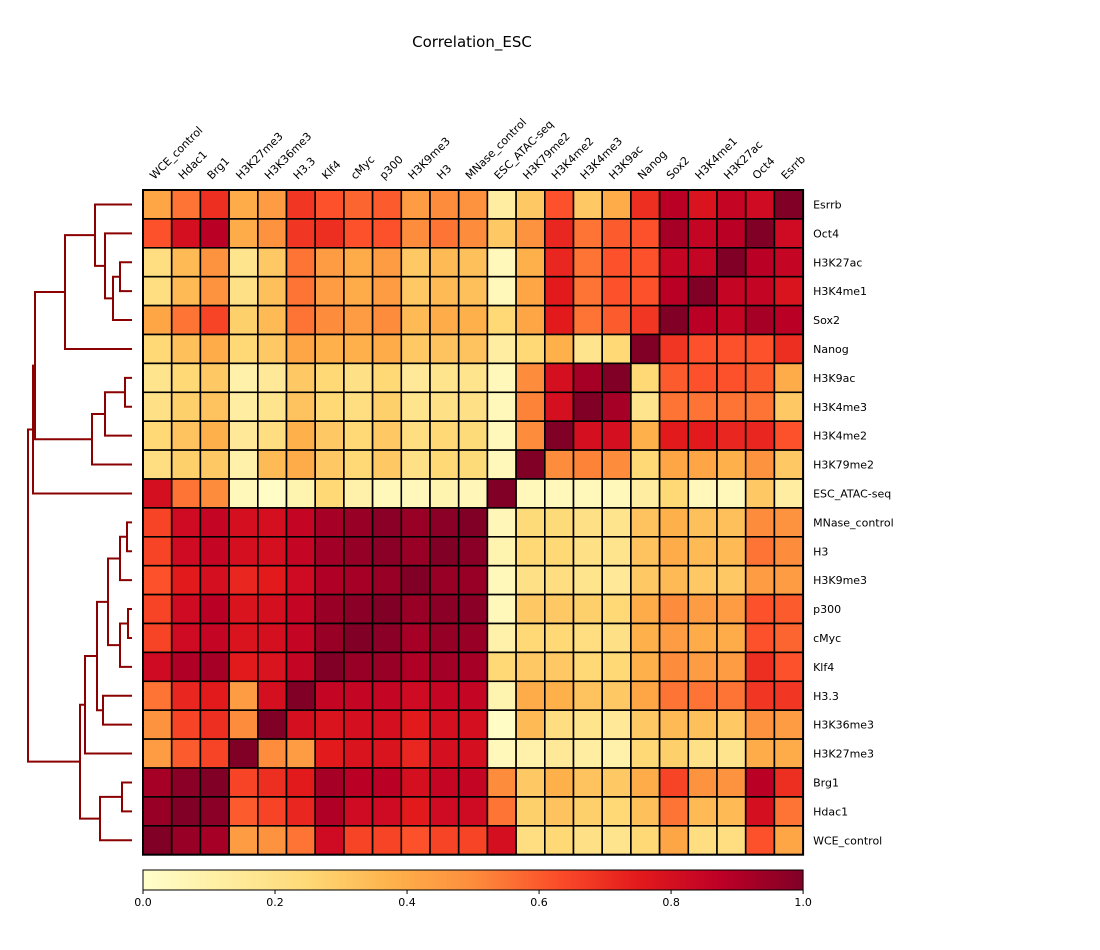  I want to click on colorbar-tick-label: 0.4, so click(407, 902).